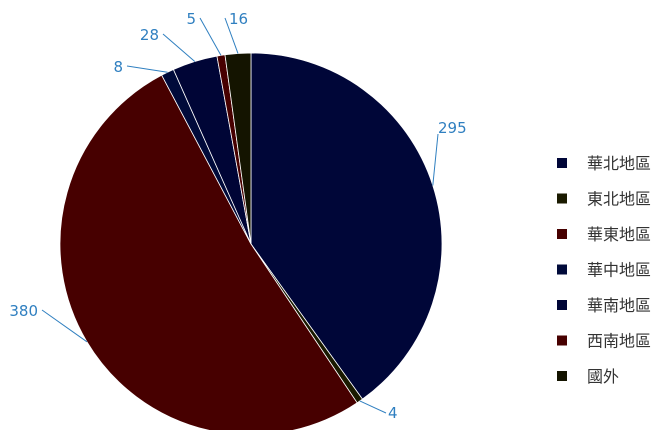 Image resolution: width=662 pixels, height=430 pixels. What do you see at coordinates (393, 413) in the screenshot?
I see `data-label-2: 4` at bounding box center [393, 413].